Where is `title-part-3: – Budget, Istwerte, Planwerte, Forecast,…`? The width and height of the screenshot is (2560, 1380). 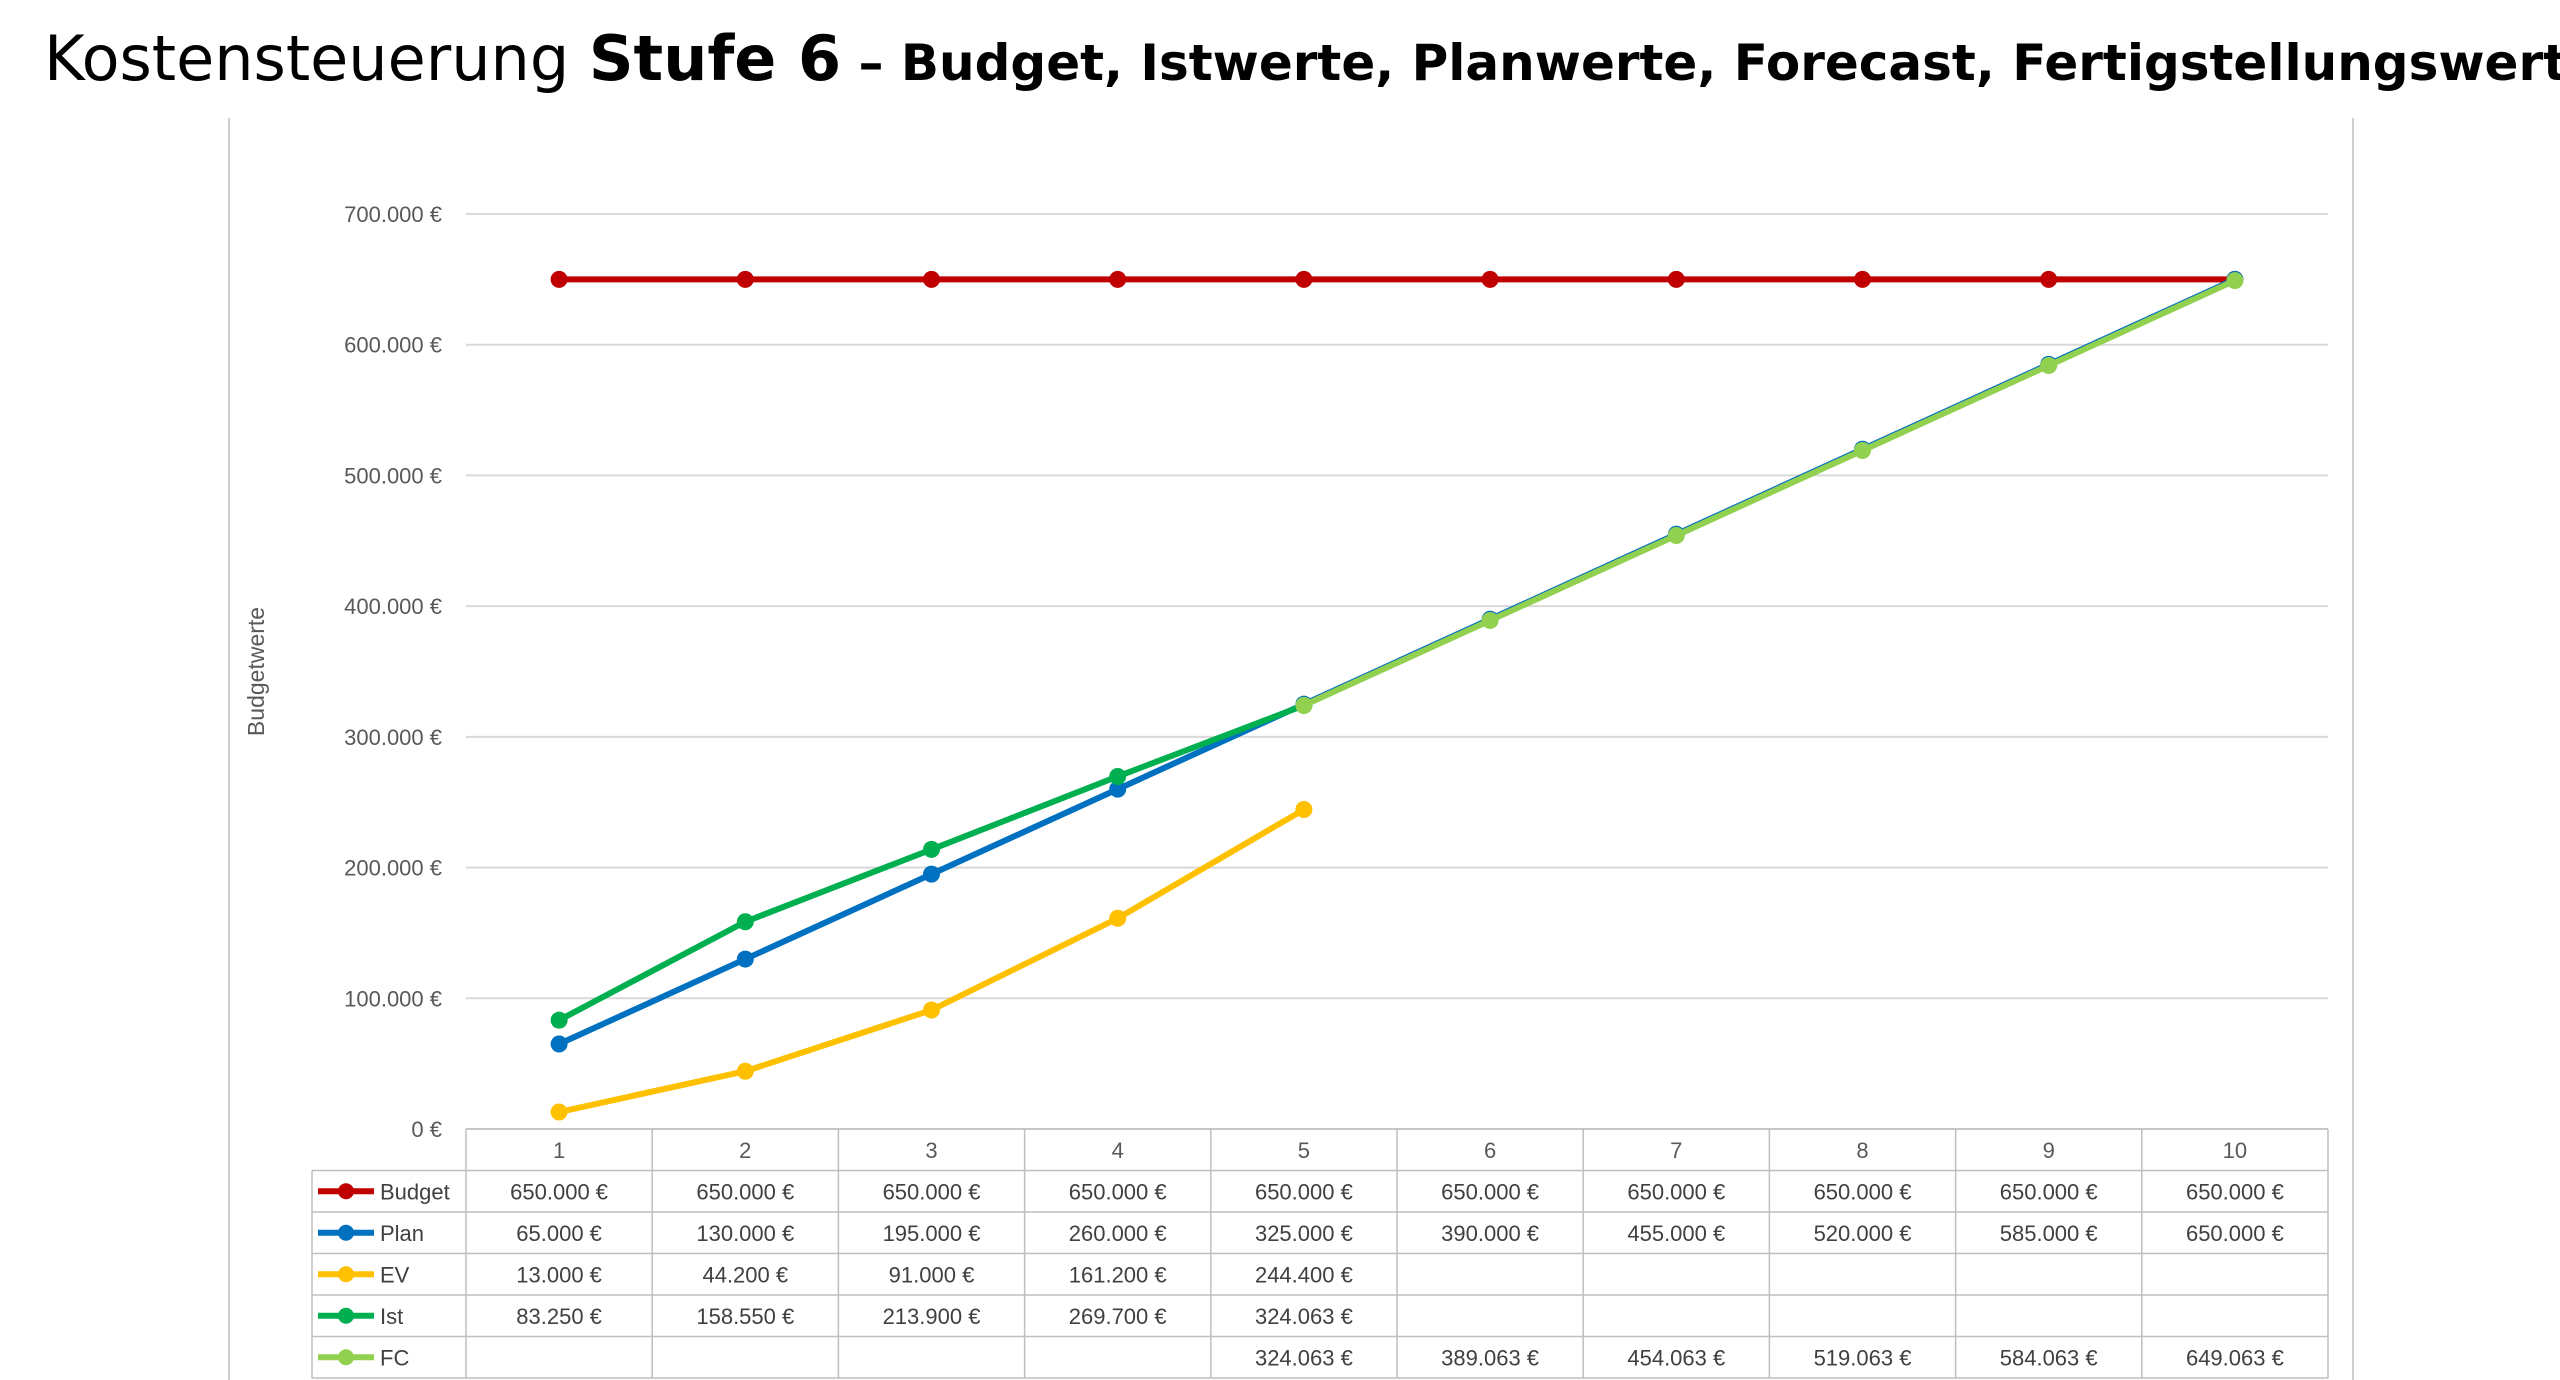
title-part-3: – Budget, Istwerte, Planwerte, Forecast,… is located at coordinates (1700, 63).